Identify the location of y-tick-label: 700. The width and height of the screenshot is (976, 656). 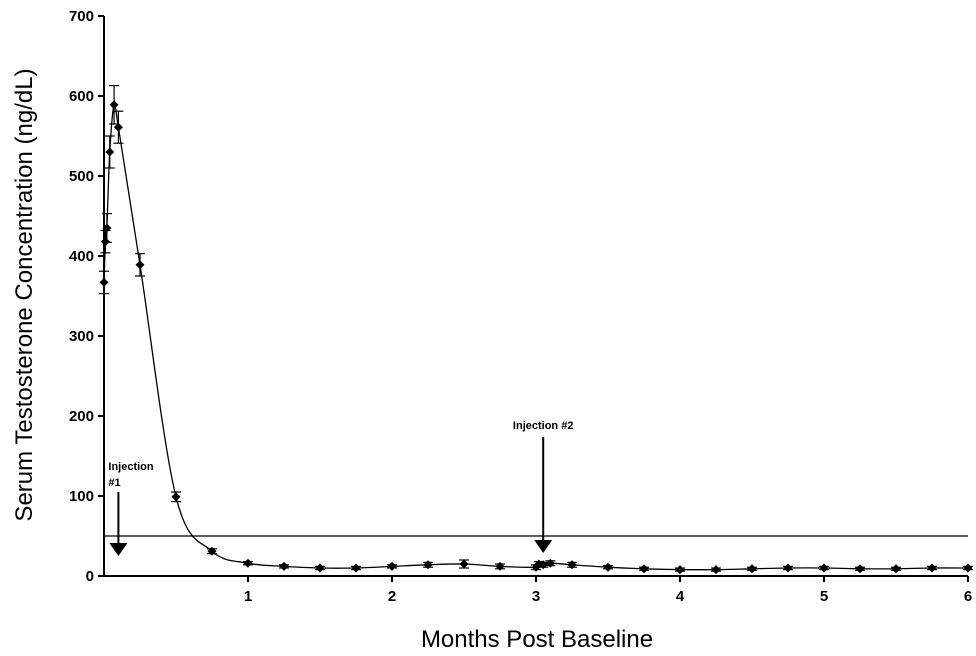
(81, 16).